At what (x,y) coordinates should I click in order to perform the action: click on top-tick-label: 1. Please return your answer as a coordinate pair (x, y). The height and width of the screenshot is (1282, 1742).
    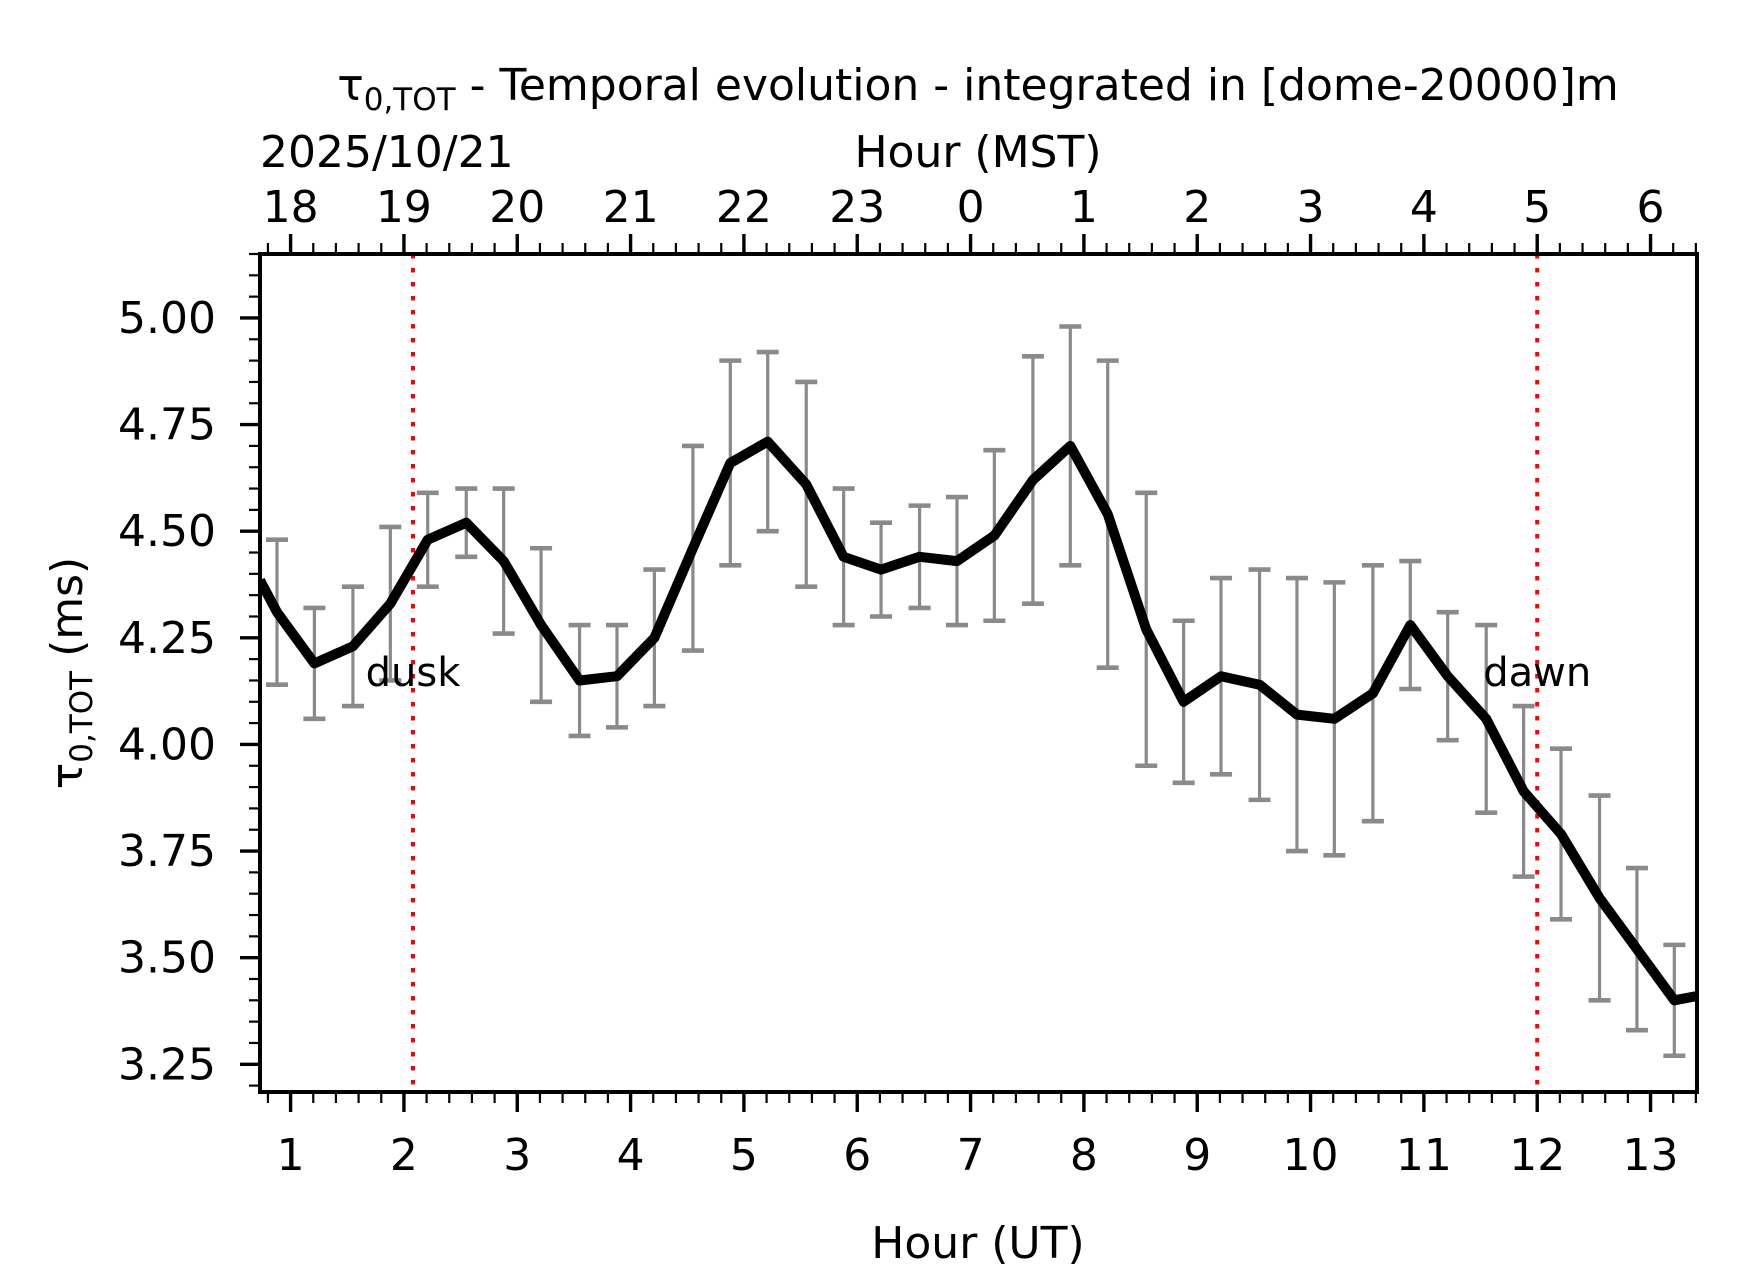
    Looking at the image, I should click on (1084, 207).